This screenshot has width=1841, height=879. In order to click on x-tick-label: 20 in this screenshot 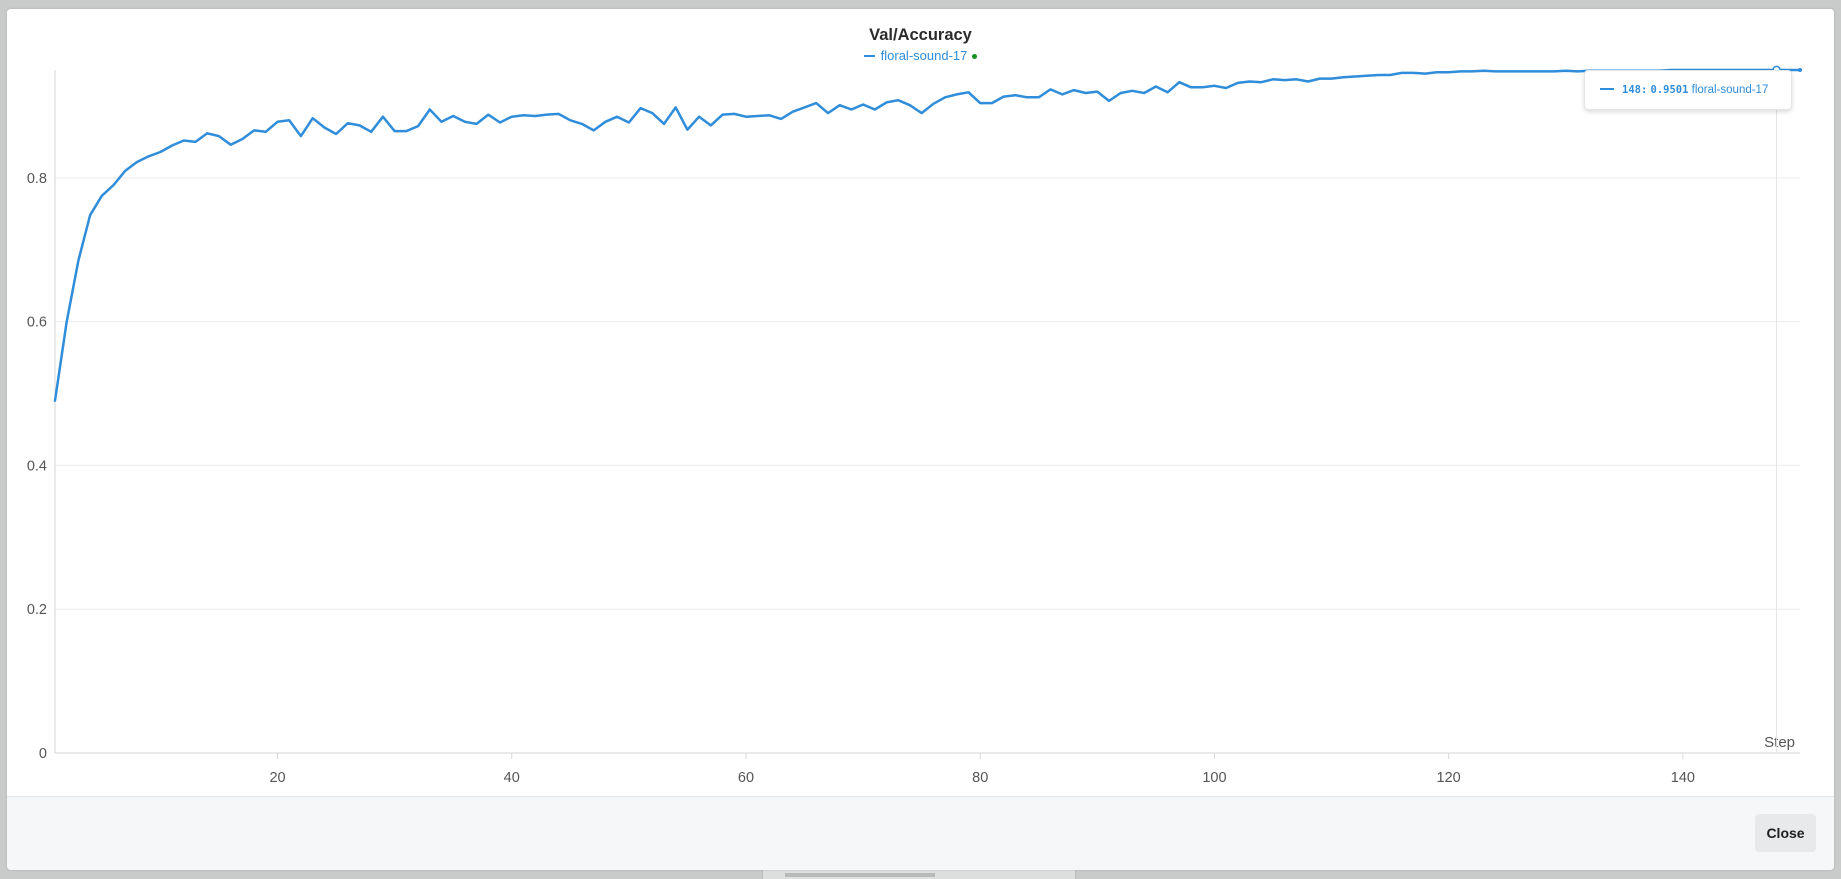, I will do `click(277, 778)`.